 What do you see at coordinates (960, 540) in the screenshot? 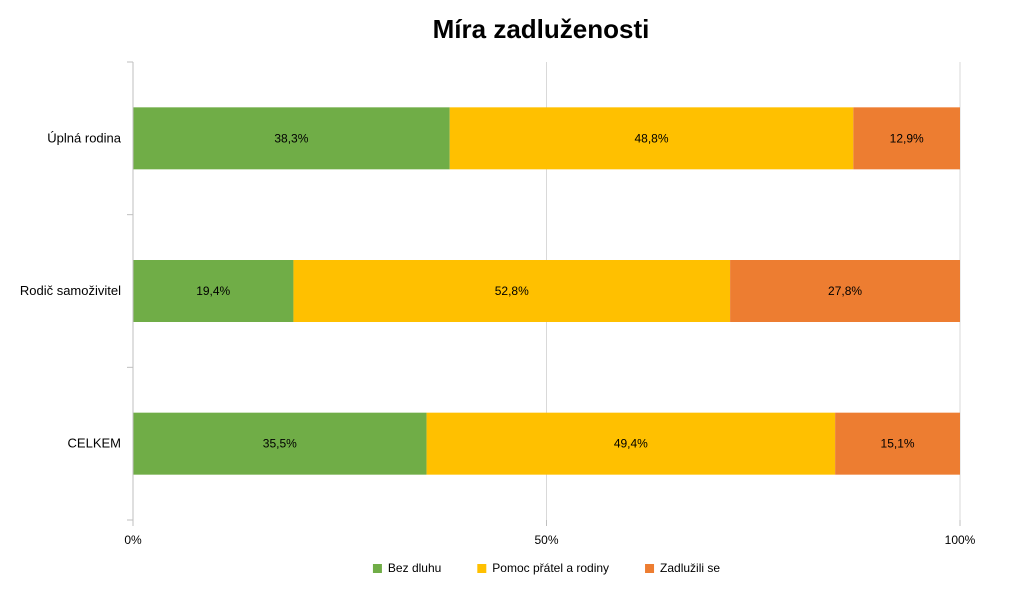
I see `x-tick-label: 100%` at bounding box center [960, 540].